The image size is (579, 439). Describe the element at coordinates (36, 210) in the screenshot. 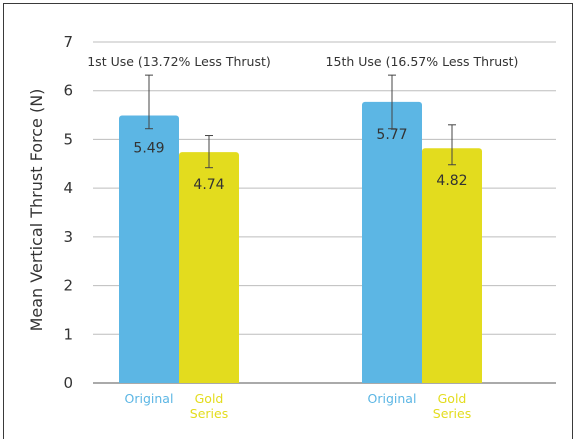

I see `y-axis-label: Mean Vertical Thrust Force (N)` at that location.